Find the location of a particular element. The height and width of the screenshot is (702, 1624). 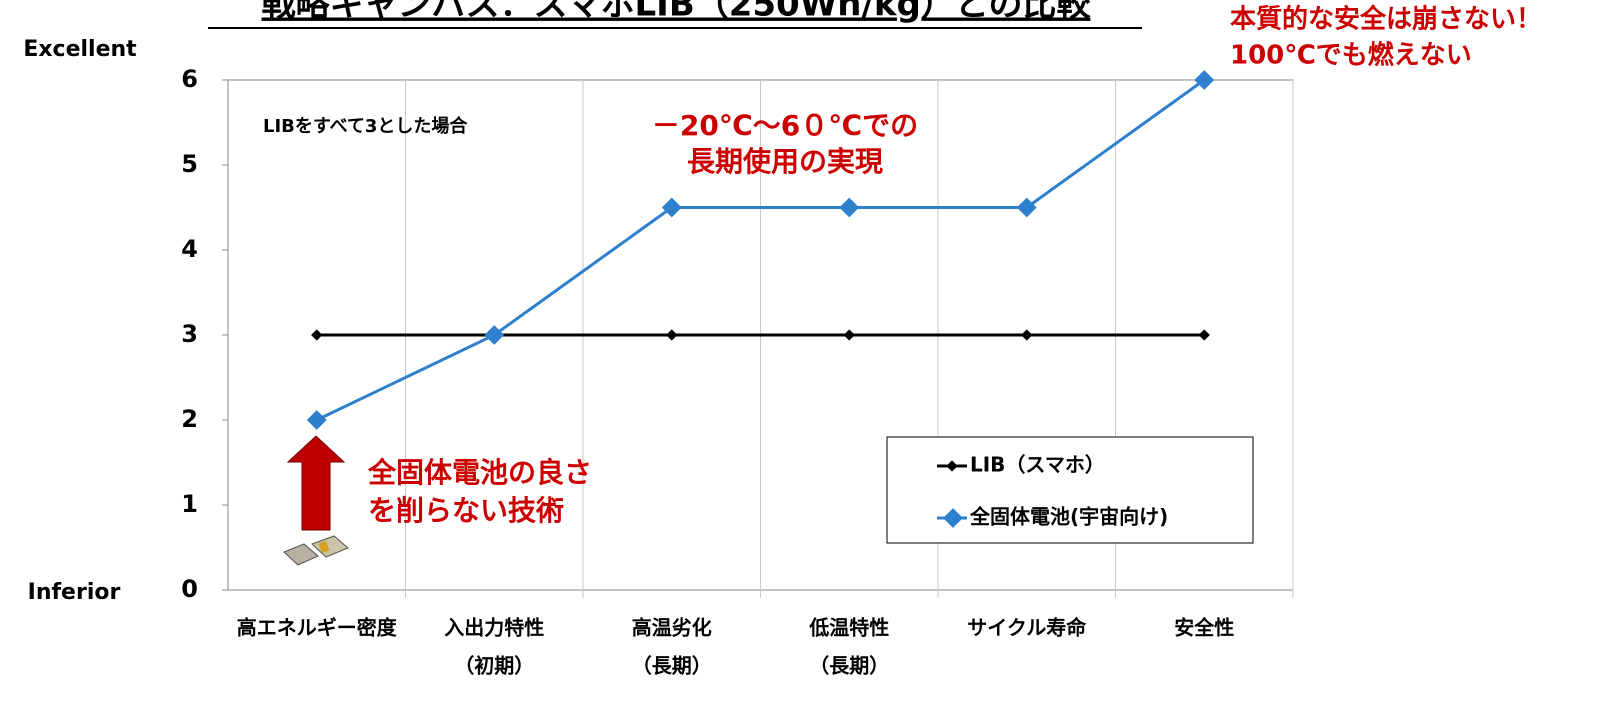

legend-label: LIB（スマホ） is located at coordinates (1037, 465).